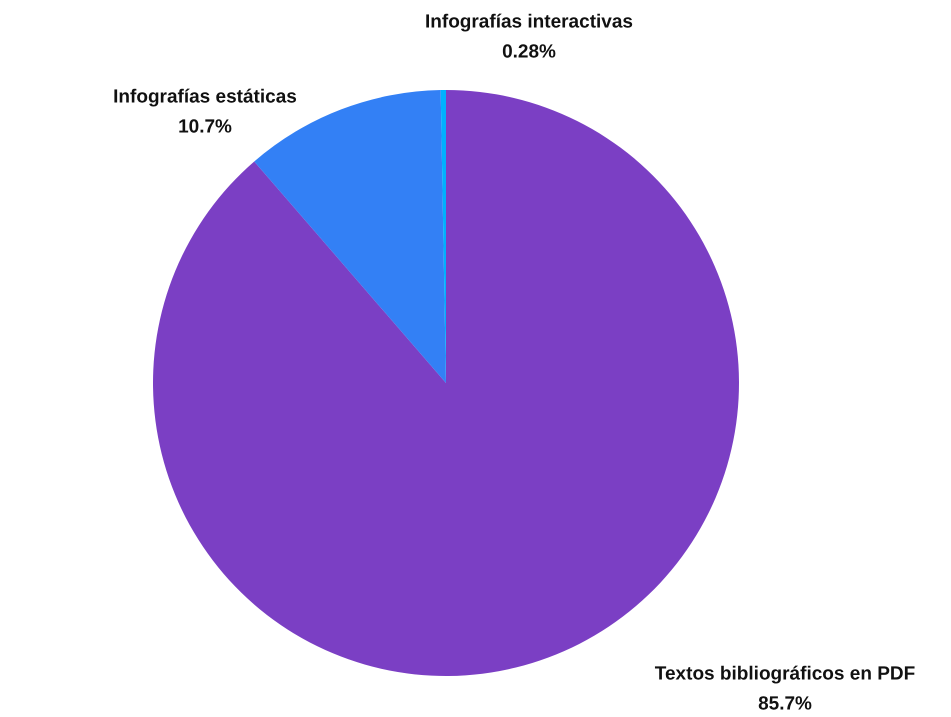 The image size is (951, 717). What do you see at coordinates (205, 97) in the screenshot?
I see `slice-label: Infografías estáticas` at bounding box center [205, 97].